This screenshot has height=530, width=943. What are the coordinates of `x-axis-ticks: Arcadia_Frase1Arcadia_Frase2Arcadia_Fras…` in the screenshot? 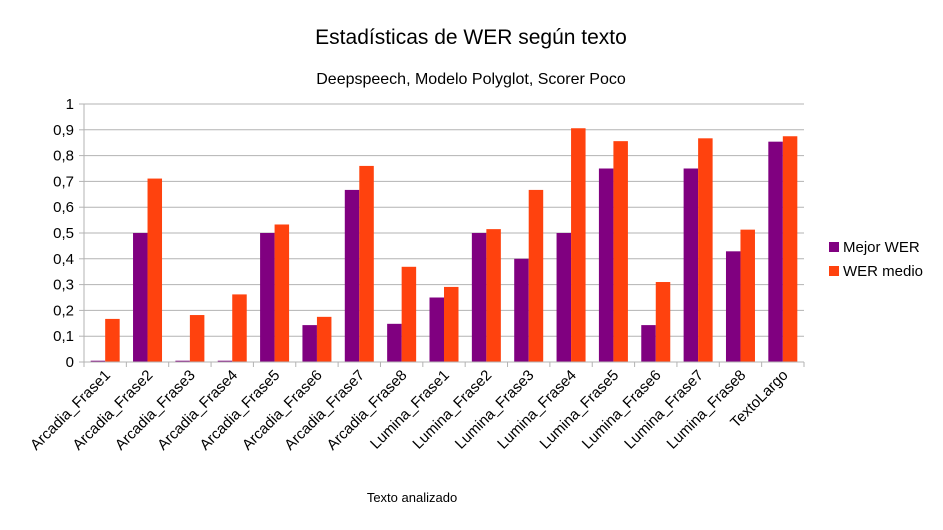 It's located at (416, 408).